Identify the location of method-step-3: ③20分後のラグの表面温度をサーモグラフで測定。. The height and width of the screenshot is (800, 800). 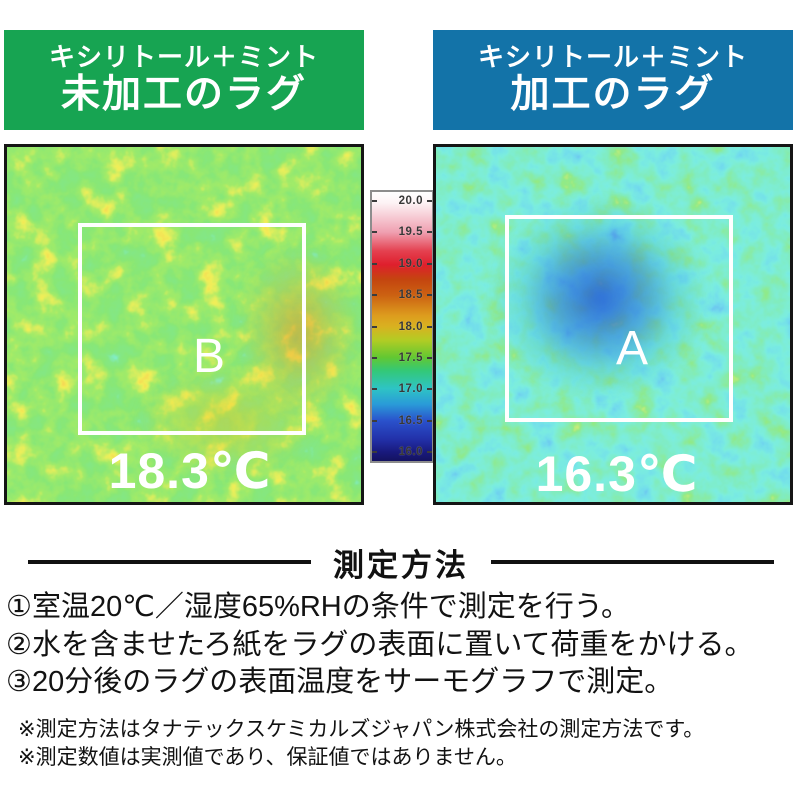
(340, 682).